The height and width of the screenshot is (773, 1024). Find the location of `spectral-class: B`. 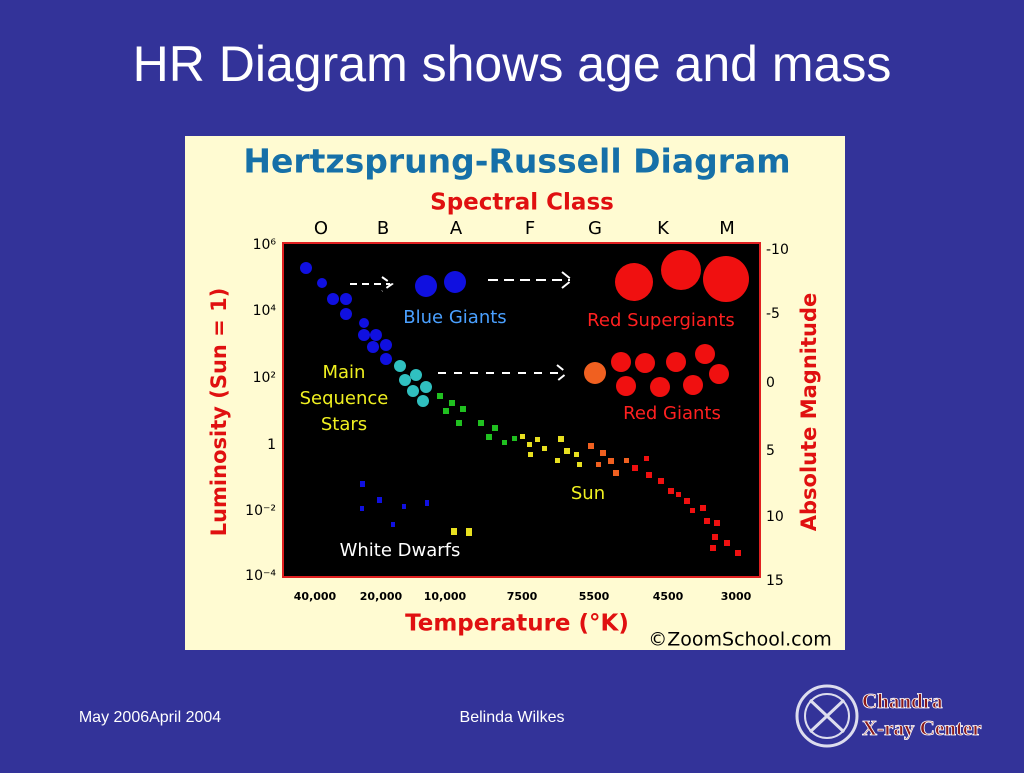

spectral-class: B is located at coordinates (383, 228).